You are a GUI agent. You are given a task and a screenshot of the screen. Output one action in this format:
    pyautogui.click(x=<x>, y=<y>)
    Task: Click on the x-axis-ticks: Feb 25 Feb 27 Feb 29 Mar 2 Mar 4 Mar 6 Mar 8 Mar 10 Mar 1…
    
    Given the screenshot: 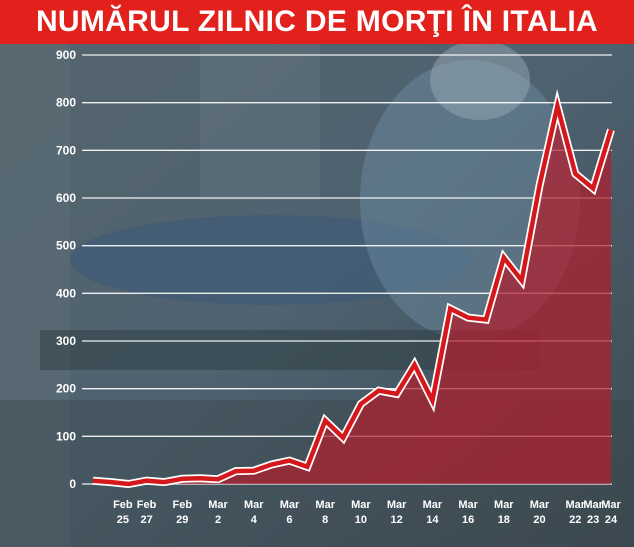 What is the action you would take?
    pyautogui.click(x=367, y=512)
    